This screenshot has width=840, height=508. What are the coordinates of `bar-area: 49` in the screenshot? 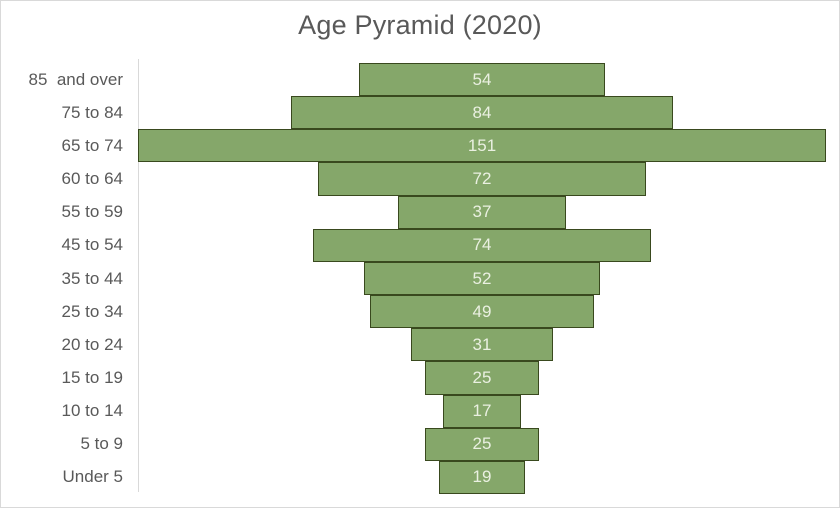 It's located at (482, 312).